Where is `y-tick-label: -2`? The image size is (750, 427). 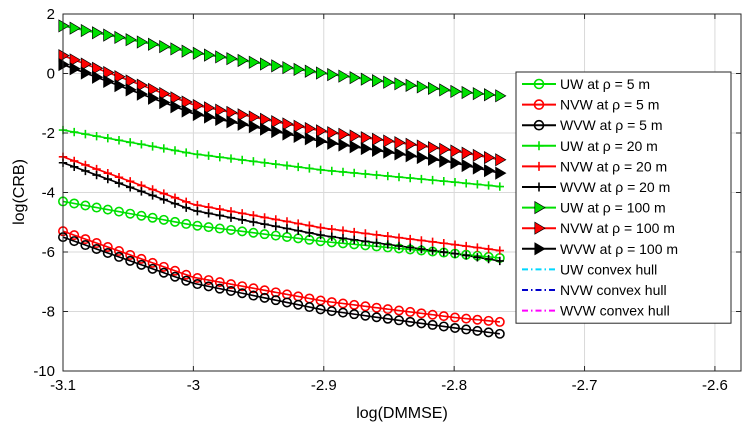 y-tick-label: -2 is located at coordinates (48, 133).